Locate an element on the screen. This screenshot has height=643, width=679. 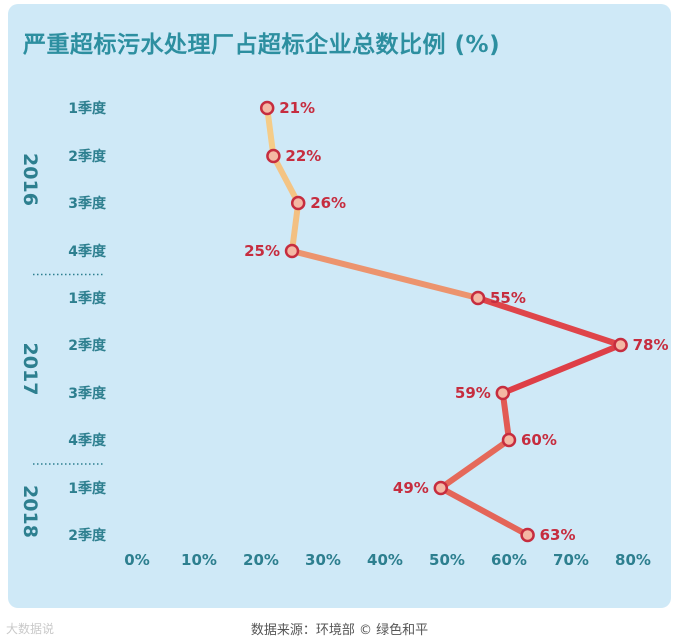
year-label: 2016 is located at coordinates (30, 179).